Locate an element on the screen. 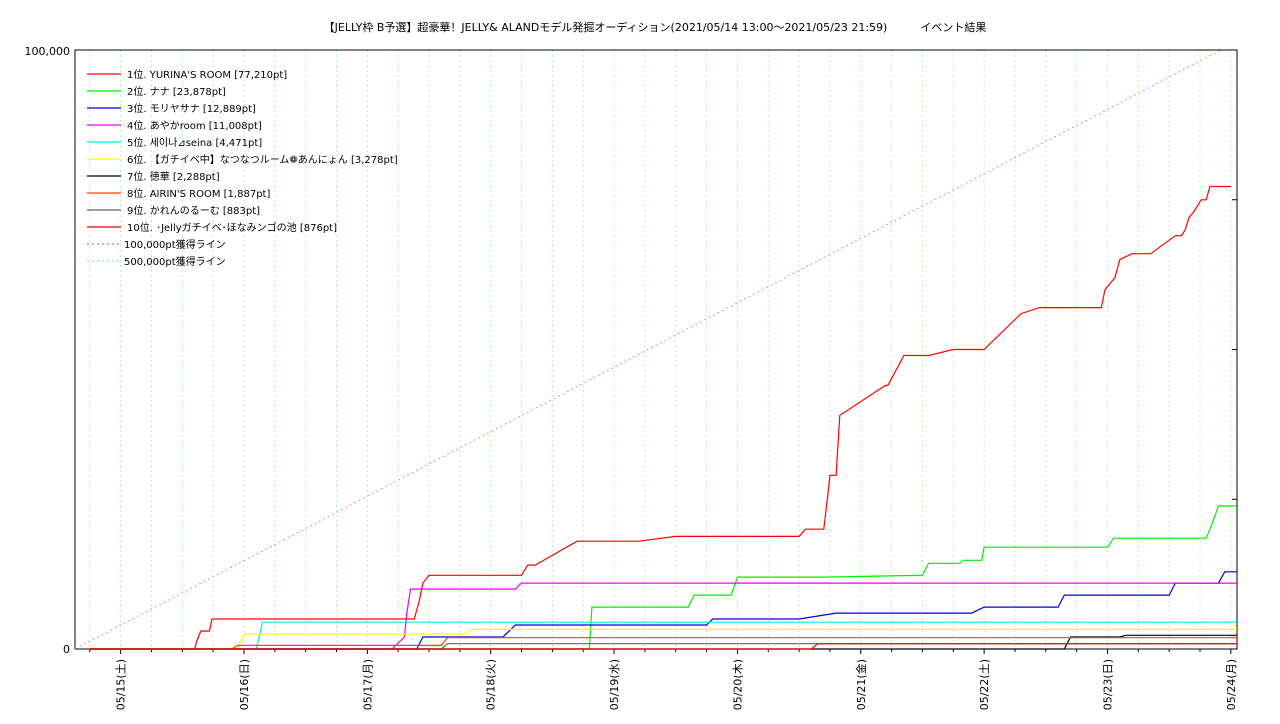 The image size is (1280, 724). x-tick-label: 05/21(金) is located at coordinates (861, 684).